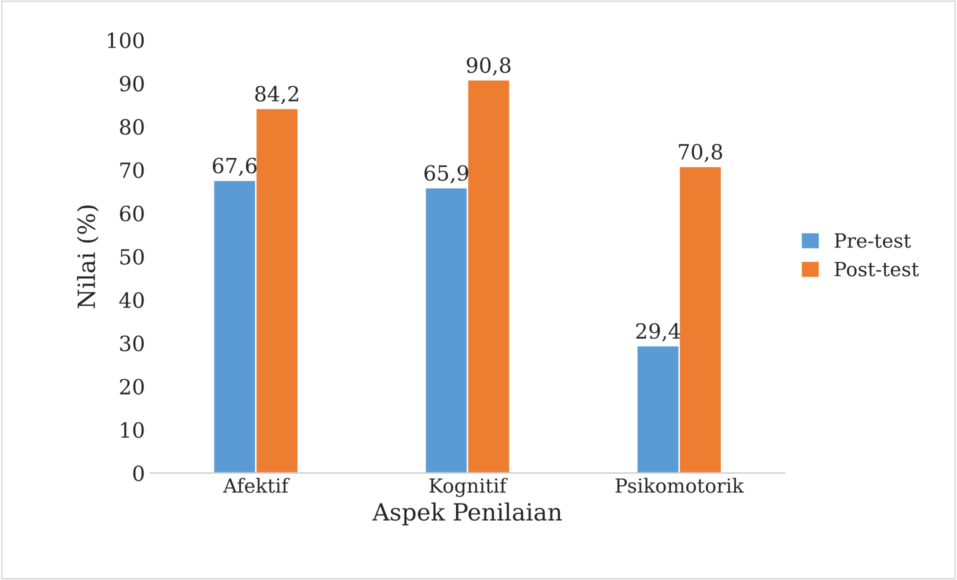 The width and height of the screenshot is (957, 580). What do you see at coordinates (131, 300) in the screenshot?
I see `y-tick-label: 40` at bounding box center [131, 300].